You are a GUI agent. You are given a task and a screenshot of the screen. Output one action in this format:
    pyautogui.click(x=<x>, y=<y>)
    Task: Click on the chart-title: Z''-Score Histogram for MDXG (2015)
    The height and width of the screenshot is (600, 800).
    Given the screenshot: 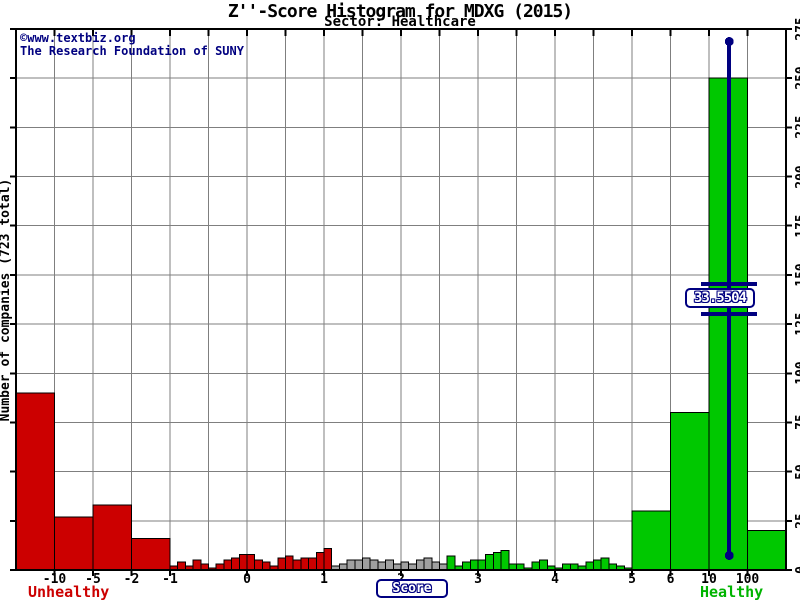 What is the action you would take?
    pyautogui.click(x=400, y=11)
    